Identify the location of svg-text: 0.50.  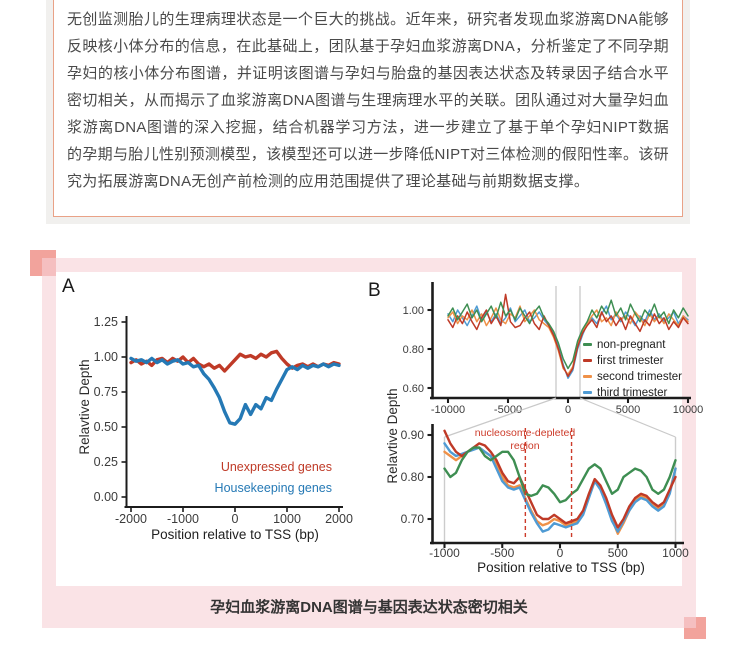
(106, 427).